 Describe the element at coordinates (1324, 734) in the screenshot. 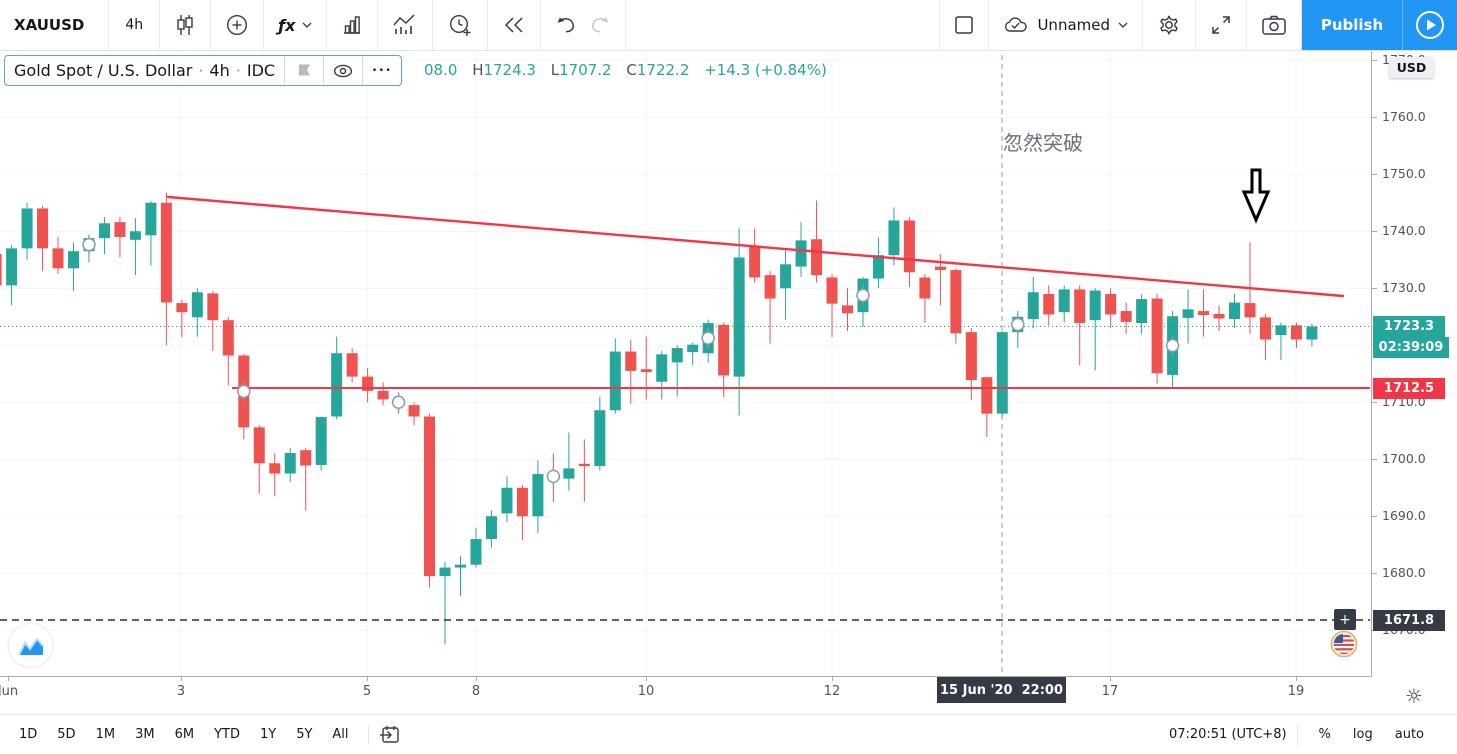

I see `percent-scale-button: %` at that location.